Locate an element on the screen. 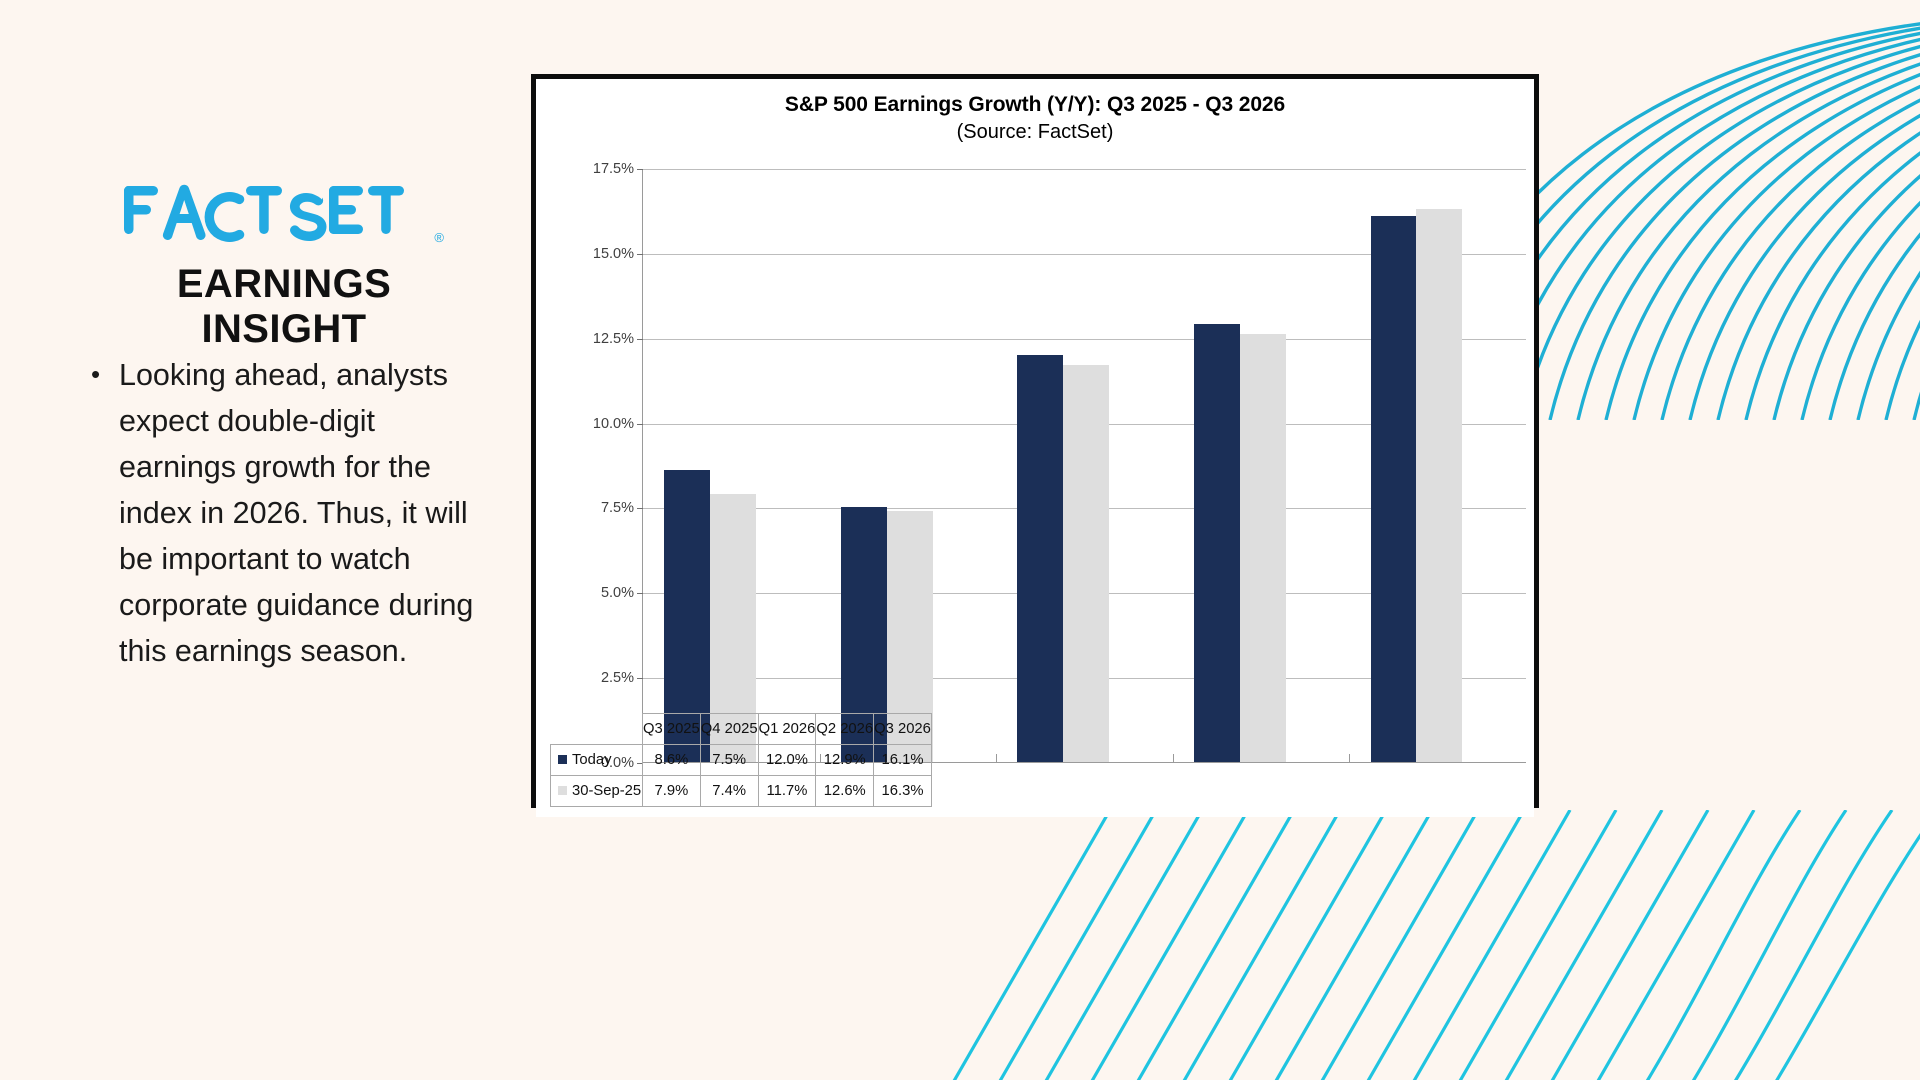 The height and width of the screenshot is (1080, 1920). publication-title: EARNINGS INSIGHT is located at coordinates (284, 306).